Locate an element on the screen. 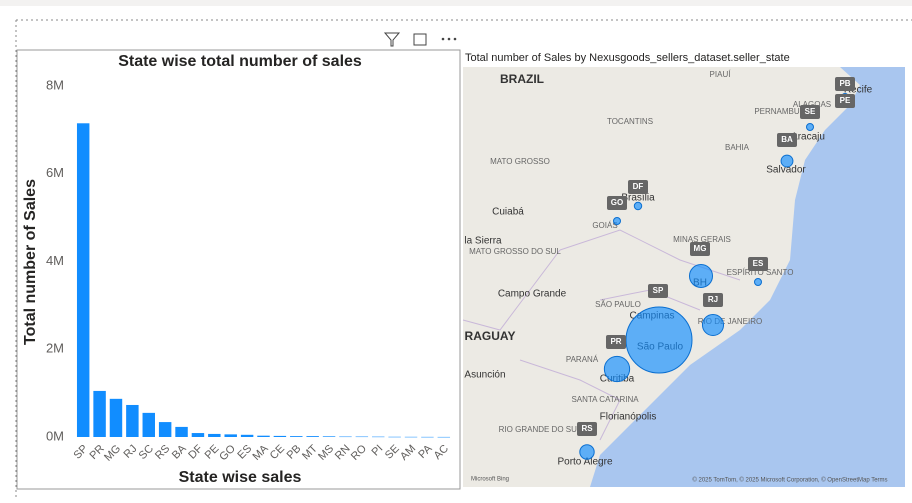  x-axis-title: State wise sales is located at coordinates (240, 477).